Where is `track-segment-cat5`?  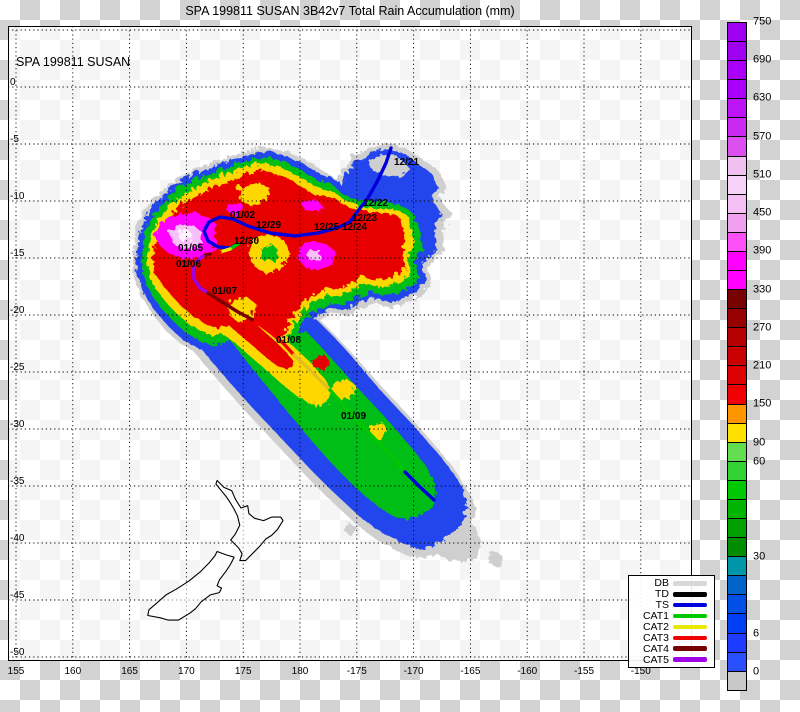
track-segment-cat5 is located at coordinates (200, 274).